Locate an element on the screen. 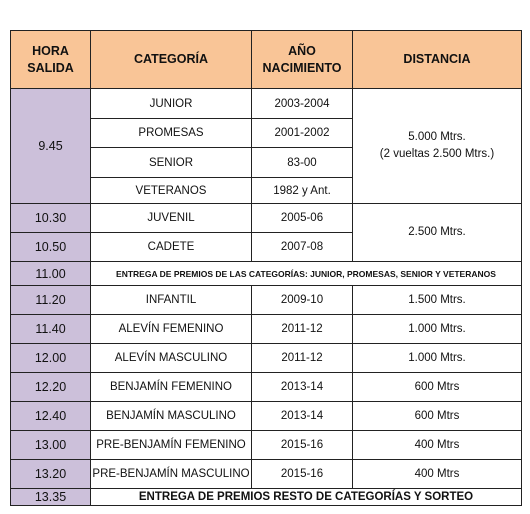  hora-cell: 13.00 is located at coordinates (50, 445).